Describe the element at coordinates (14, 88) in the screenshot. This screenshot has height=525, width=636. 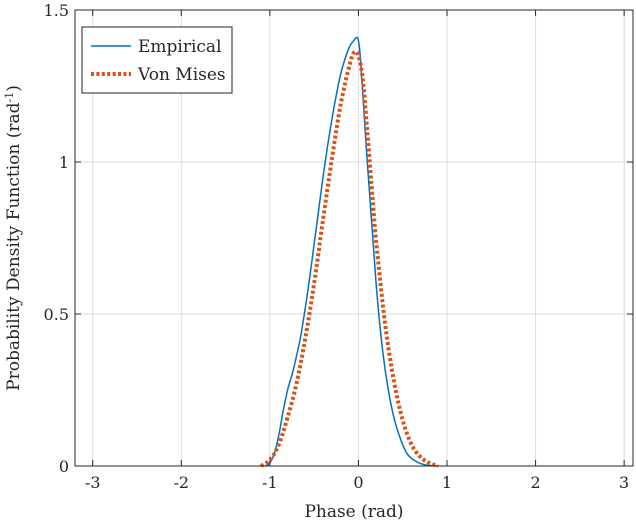
I see `y-axis-label-end: )` at that location.